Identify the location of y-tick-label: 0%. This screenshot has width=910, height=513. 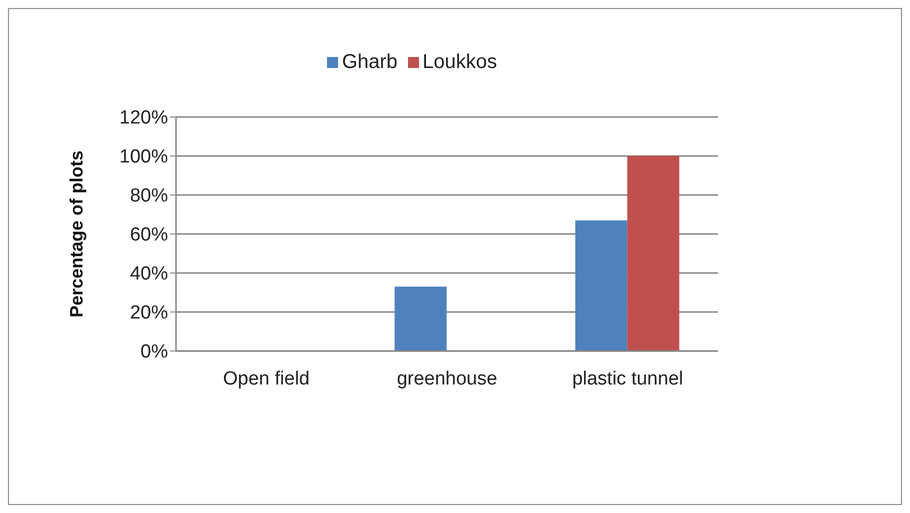
(154, 352).